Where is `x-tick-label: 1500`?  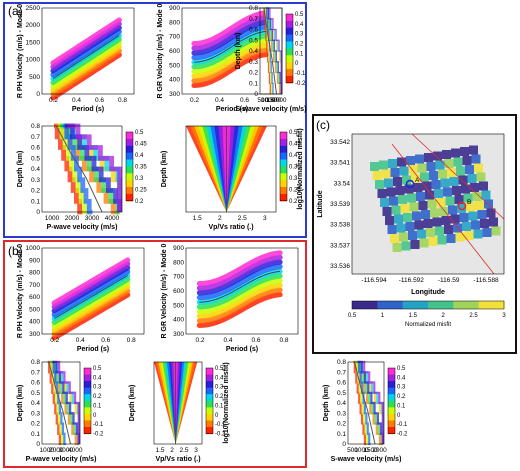
x-tick-label: 1500 is located at coordinates (274, 100).